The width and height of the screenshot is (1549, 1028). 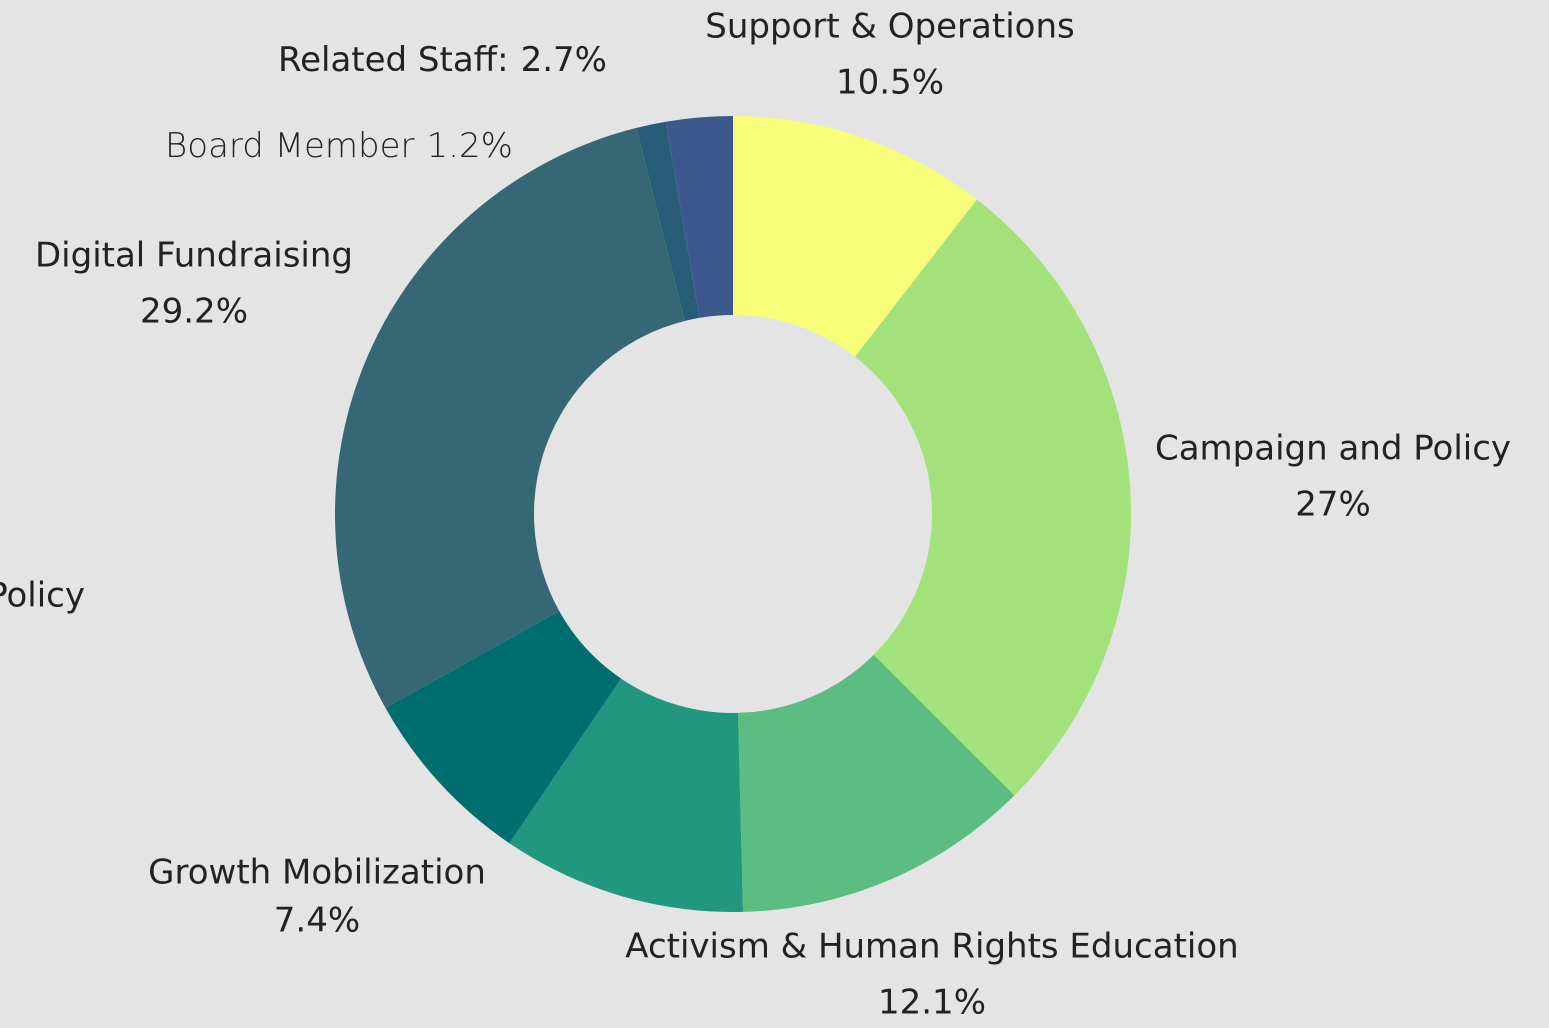 I want to click on value-label: 29.2%, so click(x=194, y=312).